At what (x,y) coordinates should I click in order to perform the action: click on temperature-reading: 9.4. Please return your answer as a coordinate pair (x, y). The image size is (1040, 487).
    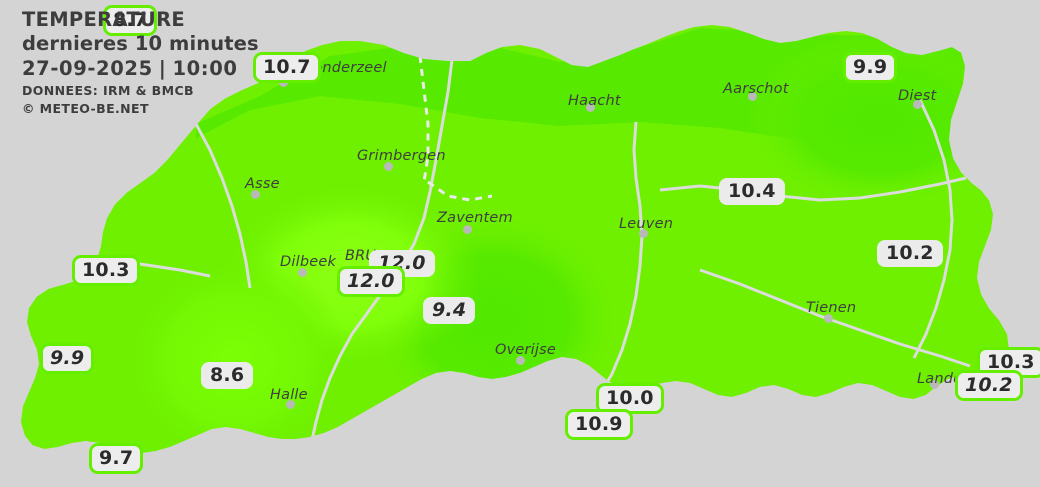
    Looking at the image, I should click on (449, 310).